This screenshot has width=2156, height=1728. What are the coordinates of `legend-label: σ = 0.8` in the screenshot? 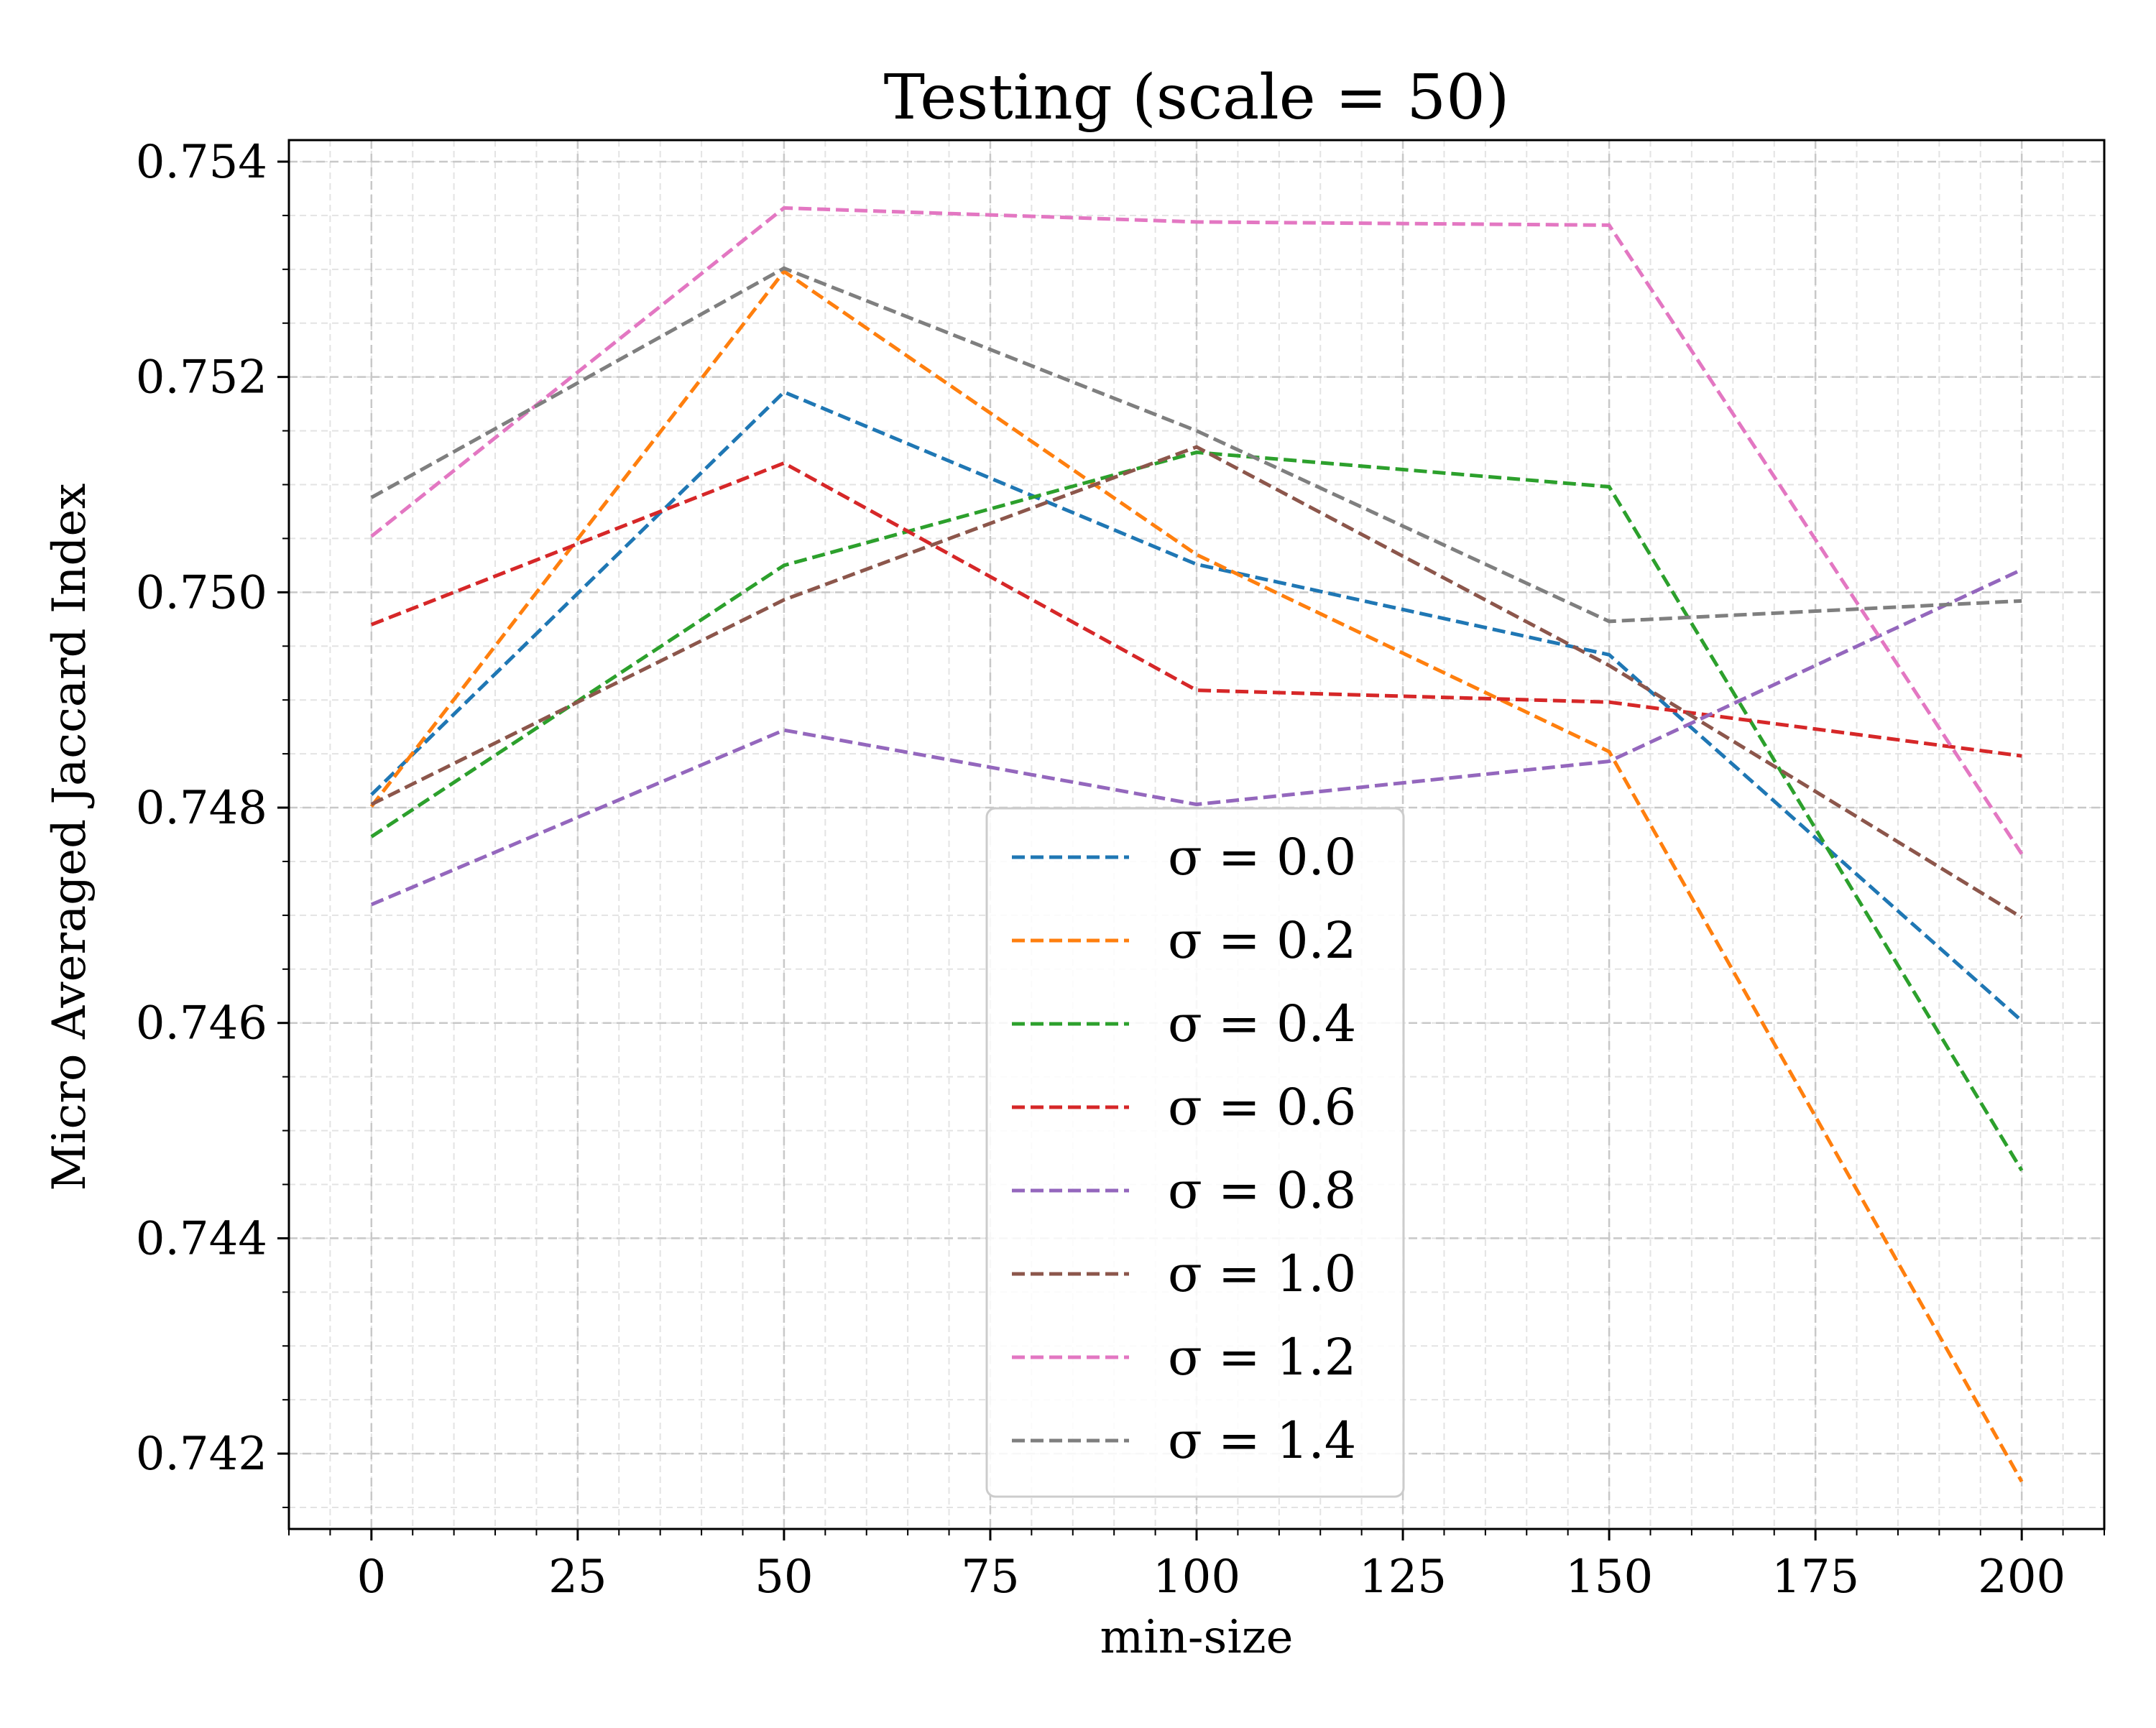 It's located at (1262, 1190).